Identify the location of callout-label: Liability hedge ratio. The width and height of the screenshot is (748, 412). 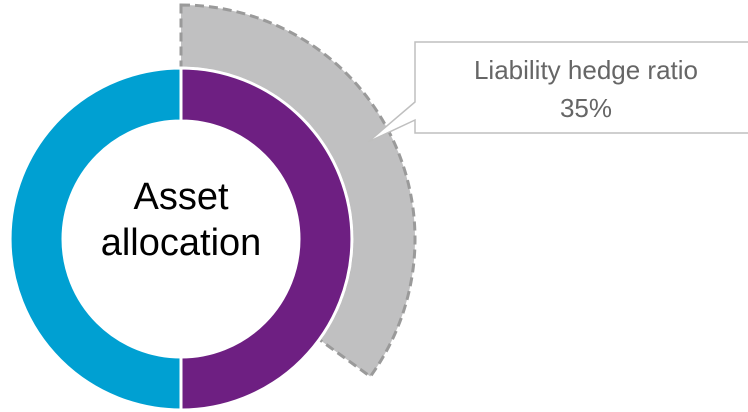
(586, 70).